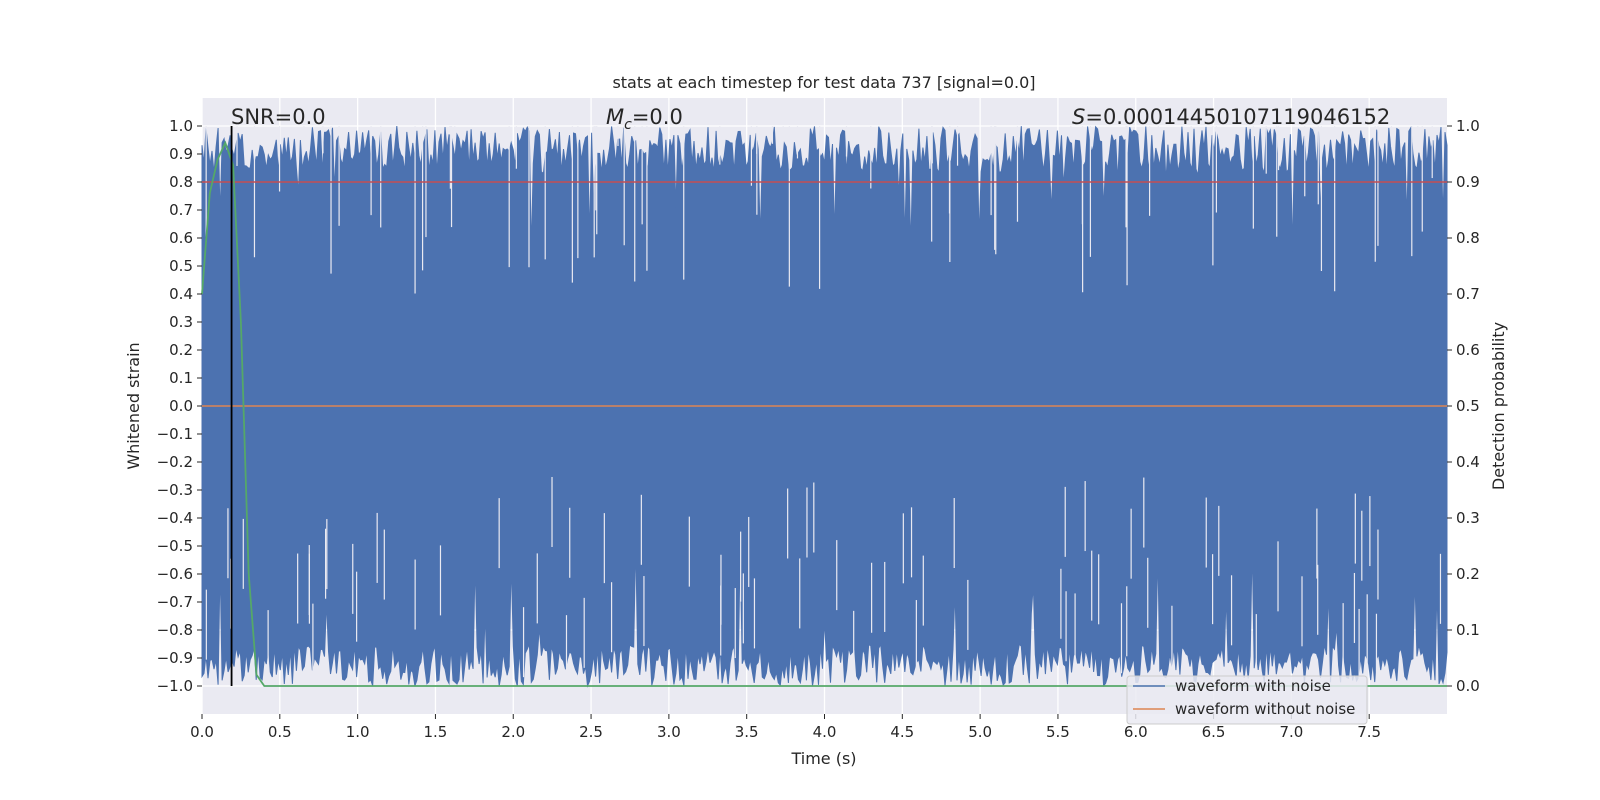 Image resolution: width=1600 pixels, height=800 pixels. Describe the element at coordinates (1291, 732) in the screenshot. I see `x-tick-label: 7.0` at that location.